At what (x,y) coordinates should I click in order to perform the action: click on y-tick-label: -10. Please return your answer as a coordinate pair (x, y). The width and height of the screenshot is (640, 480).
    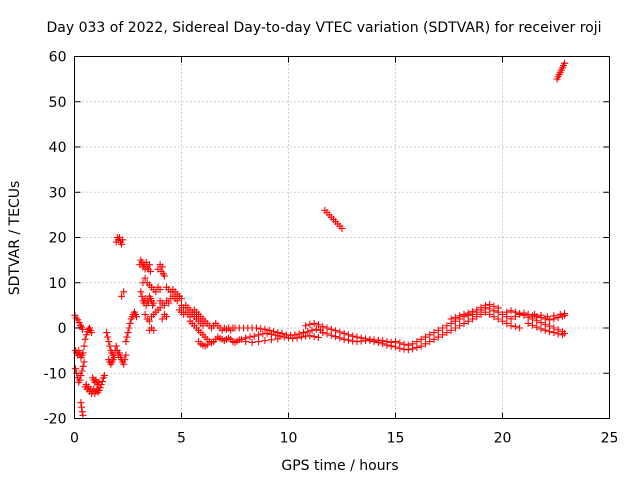
    Looking at the image, I should click on (55, 374).